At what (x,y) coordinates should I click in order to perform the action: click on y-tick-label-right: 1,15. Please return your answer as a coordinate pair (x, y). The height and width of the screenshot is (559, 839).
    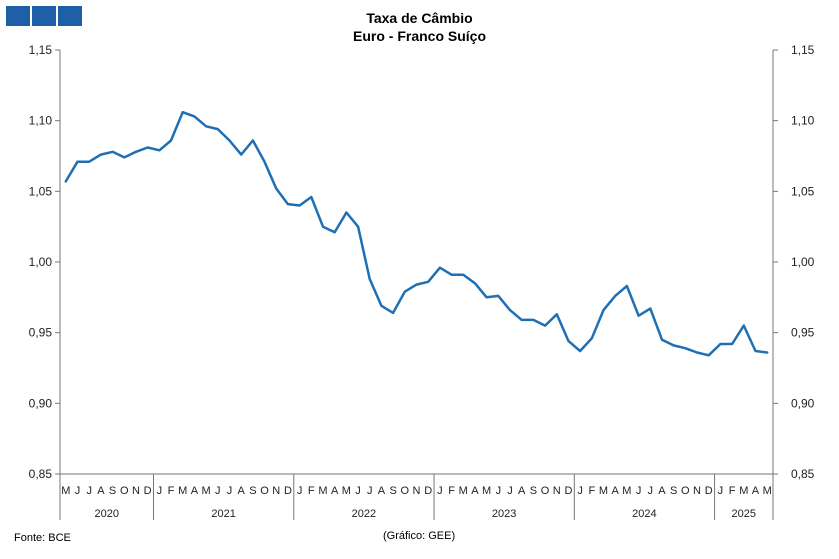
    Looking at the image, I should click on (803, 50).